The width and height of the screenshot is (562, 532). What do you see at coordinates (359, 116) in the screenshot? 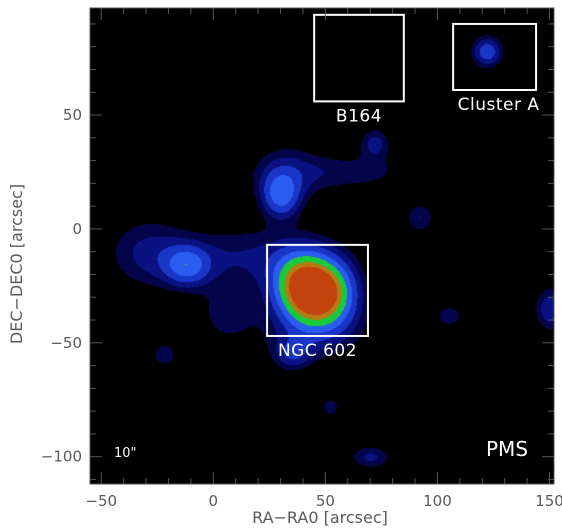
I see `region-label-b164: B164` at bounding box center [359, 116].